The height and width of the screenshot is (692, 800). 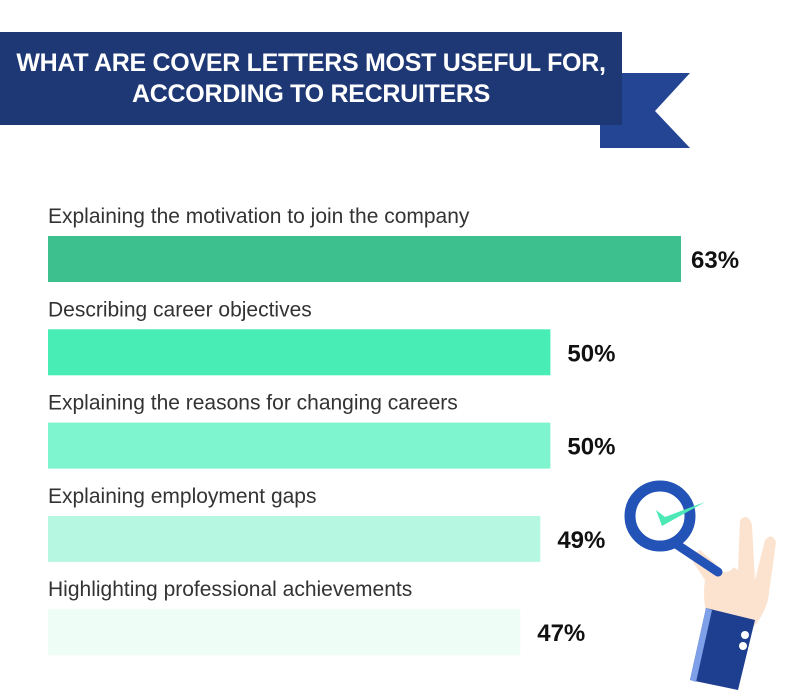 What do you see at coordinates (700, 585) in the screenshot?
I see `hand-magnifier-check-icon` at bounding box center [700, 585].